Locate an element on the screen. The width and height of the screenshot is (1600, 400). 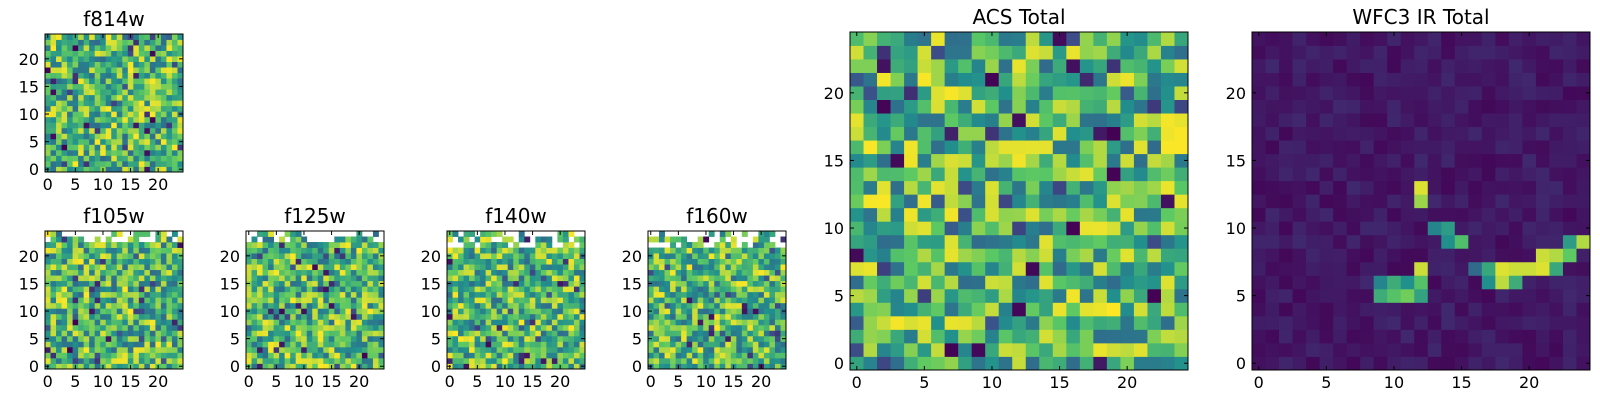
panel-title-wfc3-ir-total: WFC3 IR Total is located at coordinates (1420, 17).